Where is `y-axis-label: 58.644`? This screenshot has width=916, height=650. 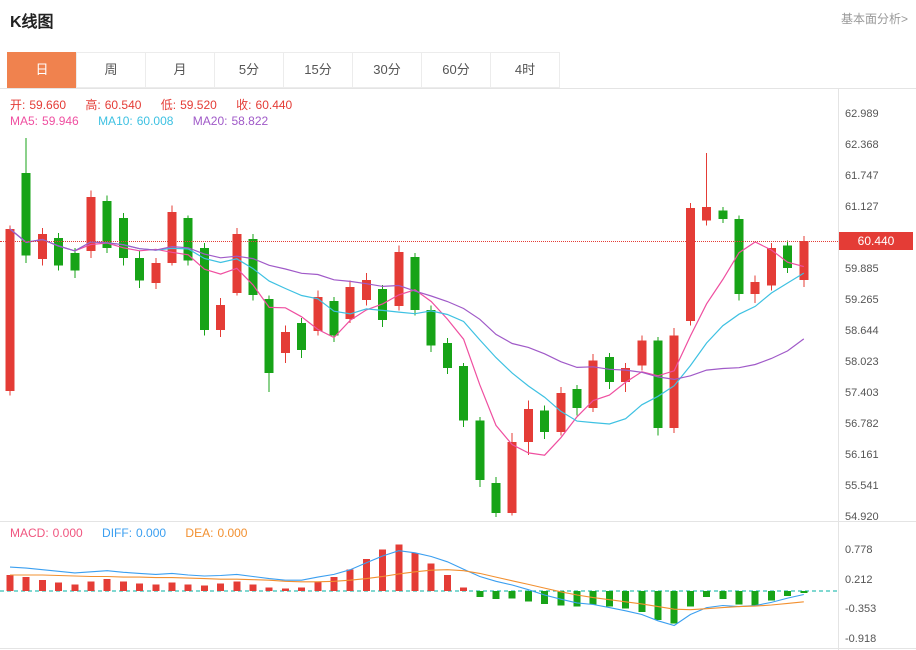
y-axis-label: 58.644 is located at coordinates (862, 330).